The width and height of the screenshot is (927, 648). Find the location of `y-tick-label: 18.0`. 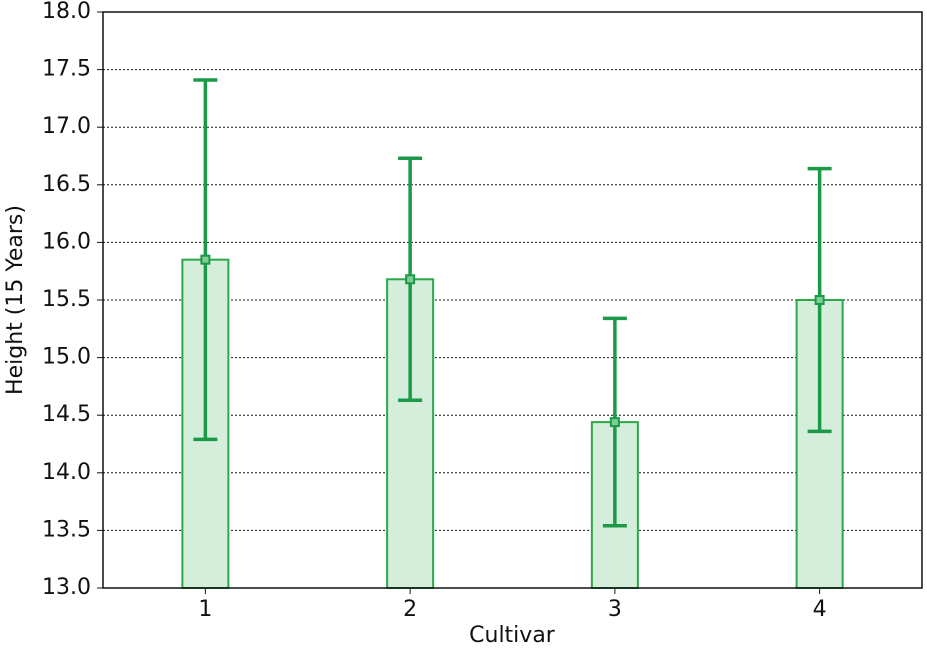

y-tick-label: 18.0 is located at coordinates (66, 12).